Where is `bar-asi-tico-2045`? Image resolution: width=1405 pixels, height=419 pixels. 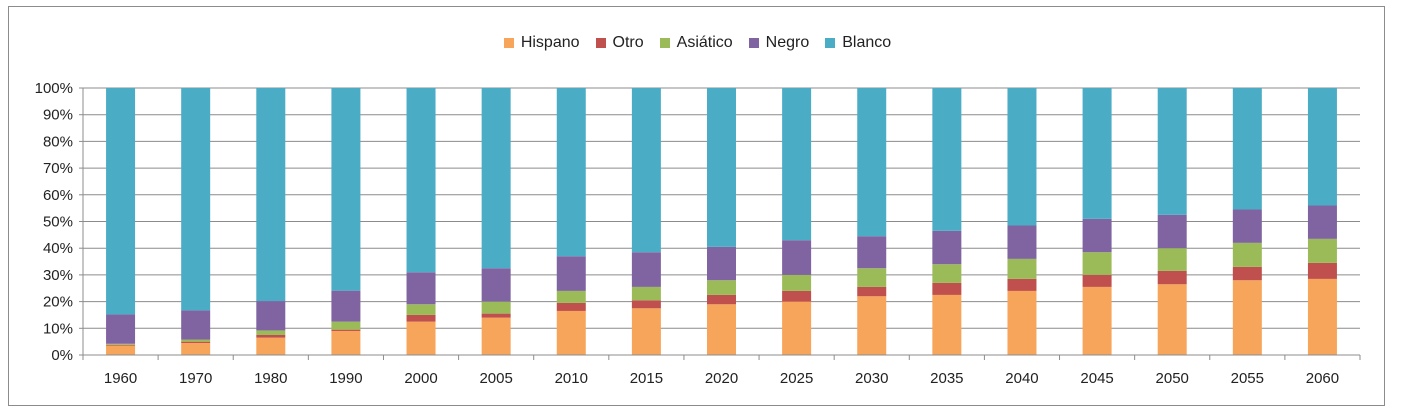
bar-asi-tico-2045 is located at coordinates (1097, 263).